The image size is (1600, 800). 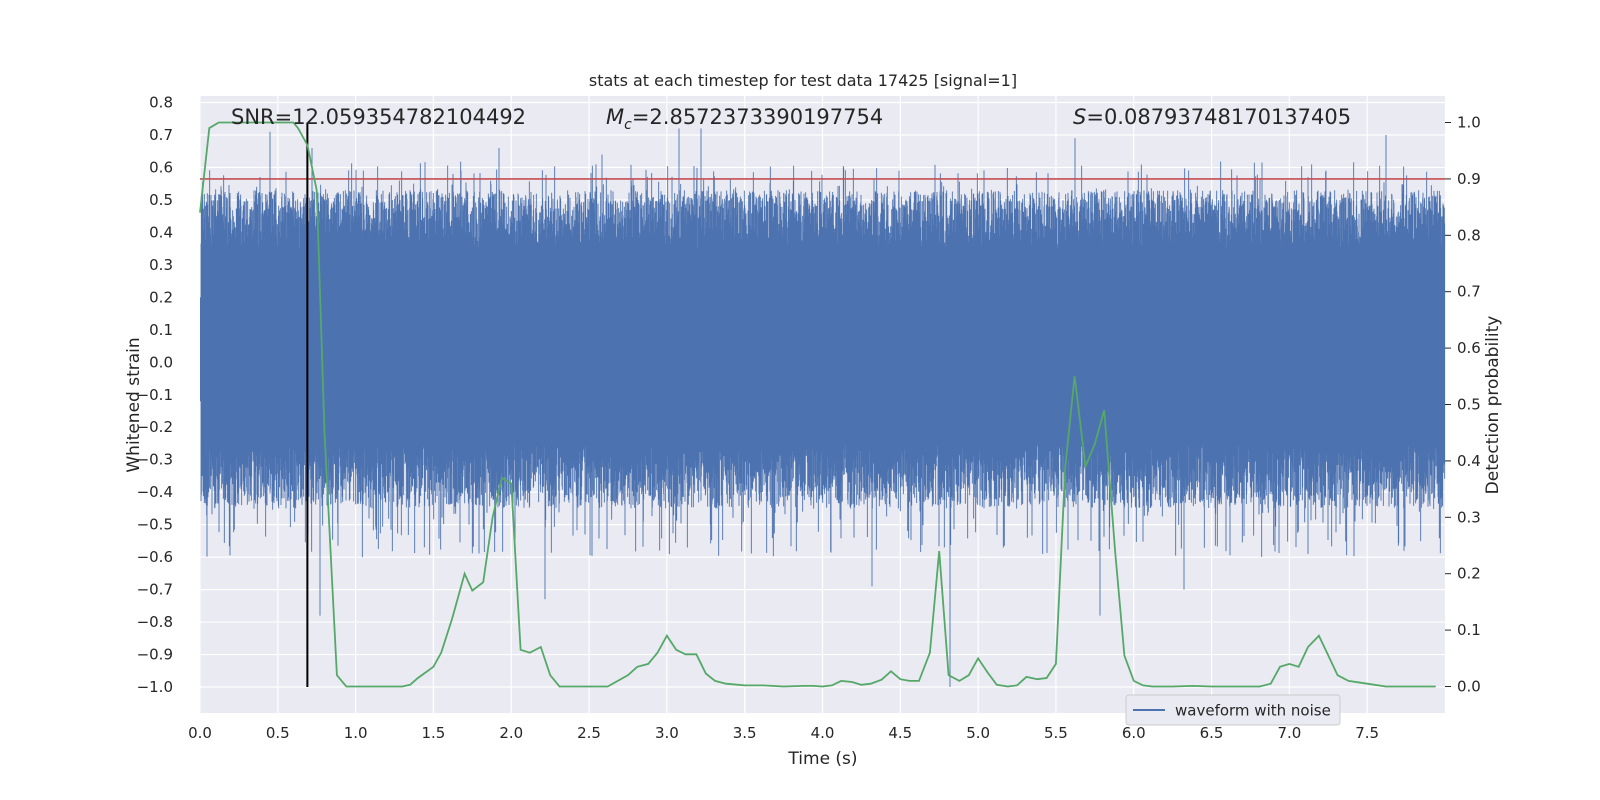 What do you see at coordinates (1469, 686) in the screenshot?
I see `right-y-tick-label: 0.0` at bounding box center [1469, 686].